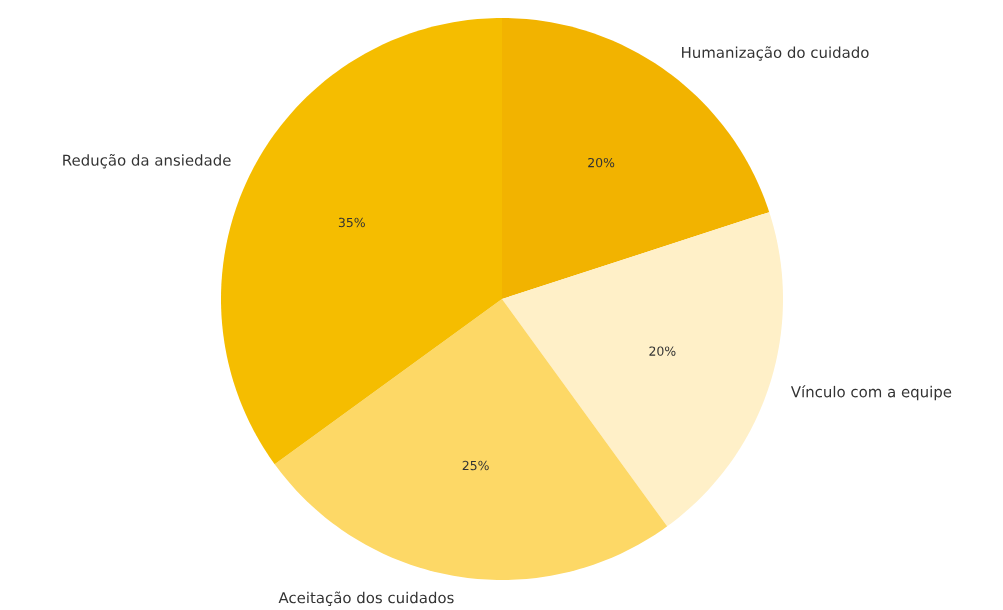  What do you see at coordinates (871, 393) in the screenshot?
I see `slice-label: Vínculo com a equipe` at bounding box center [871, 393].